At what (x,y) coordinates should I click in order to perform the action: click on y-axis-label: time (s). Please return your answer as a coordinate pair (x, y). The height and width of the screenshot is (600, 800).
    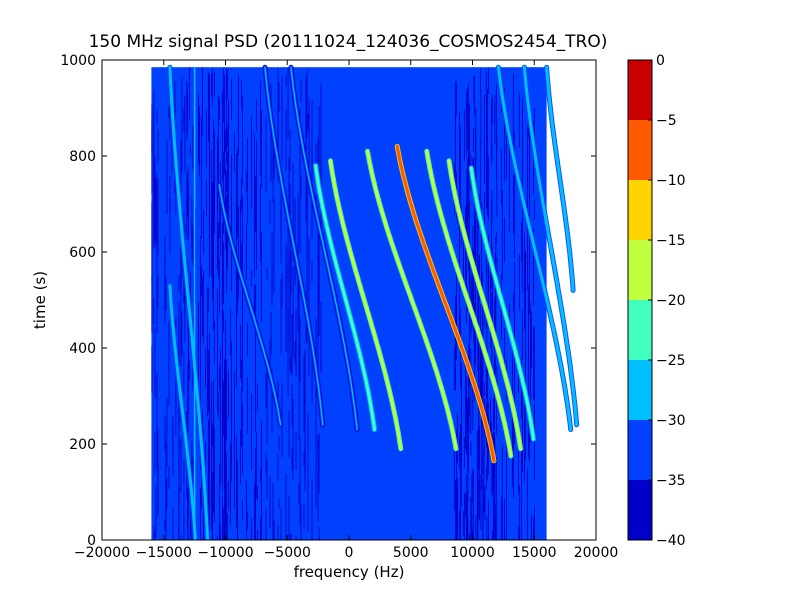
    Looking at the image, I should click on (40, 300).